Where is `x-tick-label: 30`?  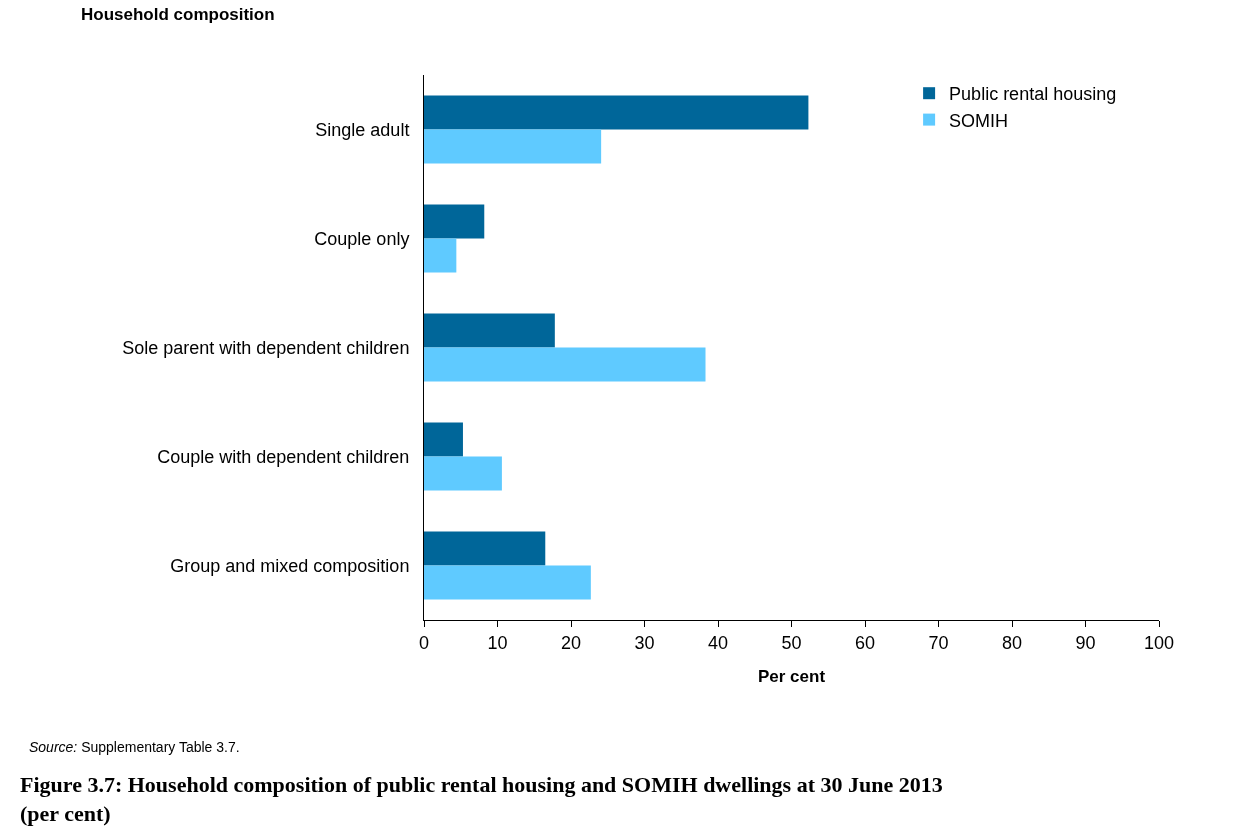
x-tick-label: 30 is located at coordinates (644, 642).